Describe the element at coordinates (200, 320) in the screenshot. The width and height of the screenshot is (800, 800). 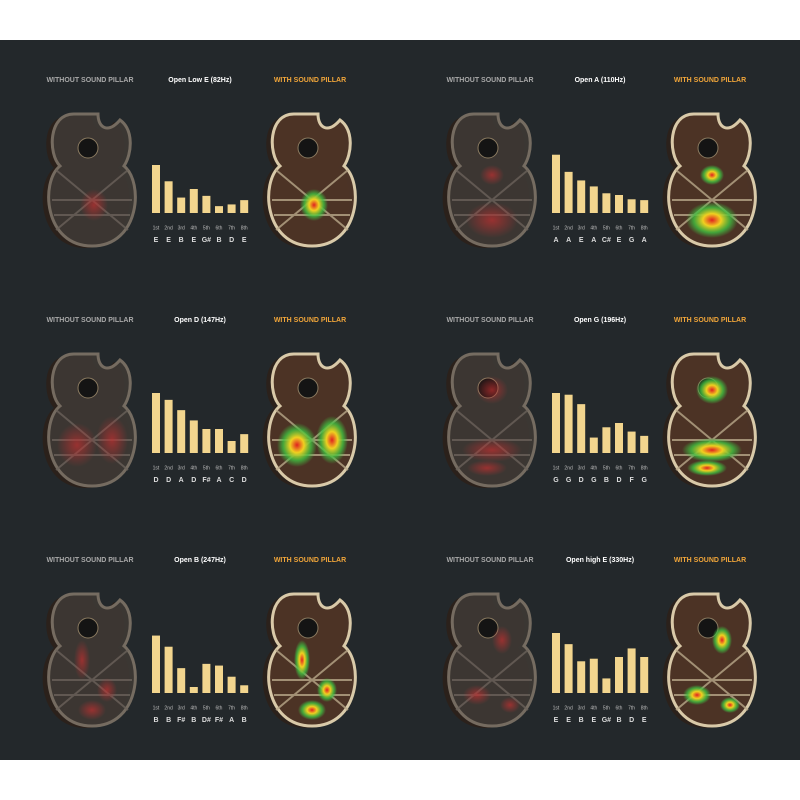
I see `test-title: Open D (147Hz)` at that location.